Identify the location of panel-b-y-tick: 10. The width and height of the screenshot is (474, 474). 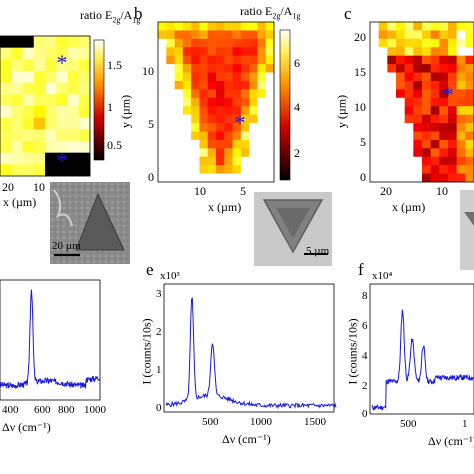
(148, 71).